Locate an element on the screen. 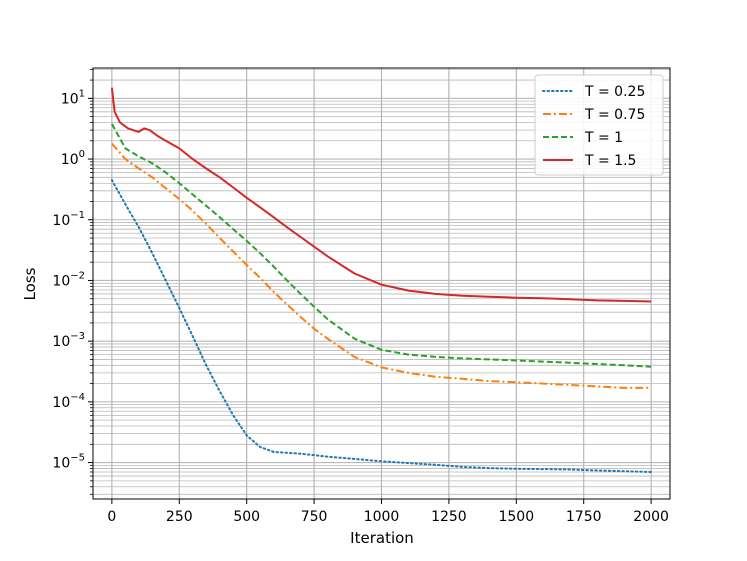 The width and height of the screenshot is (747, 561). legend-box is located at coordinates (599, 125).